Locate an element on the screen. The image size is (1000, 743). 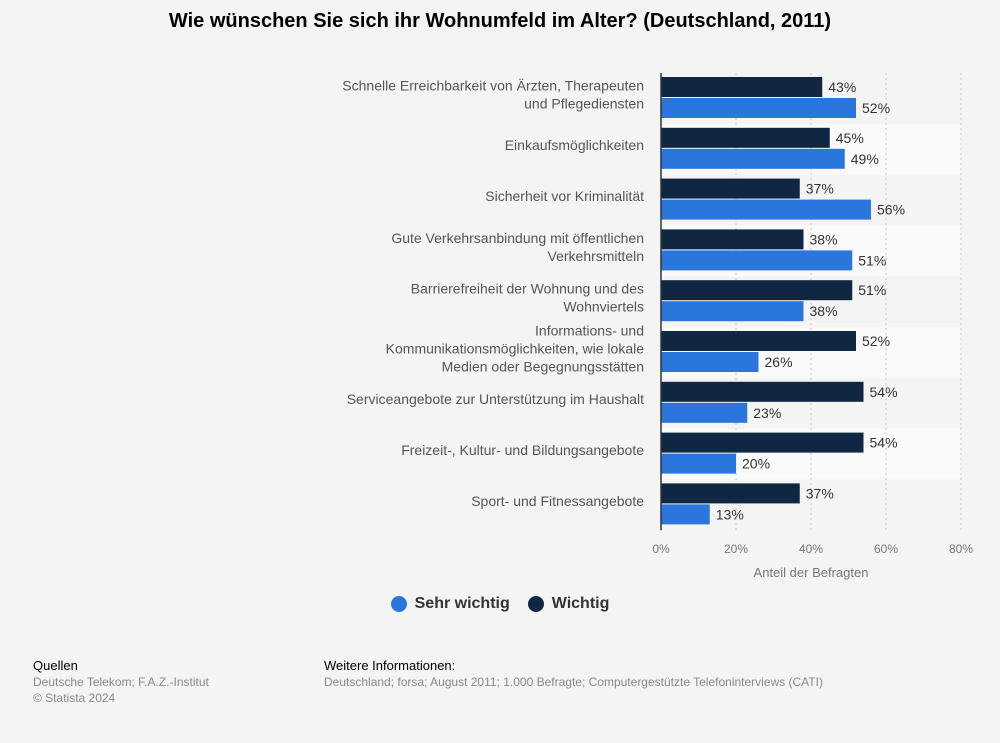
legend-swatch-sehr-wichtig is located at coordinates (398, 604).